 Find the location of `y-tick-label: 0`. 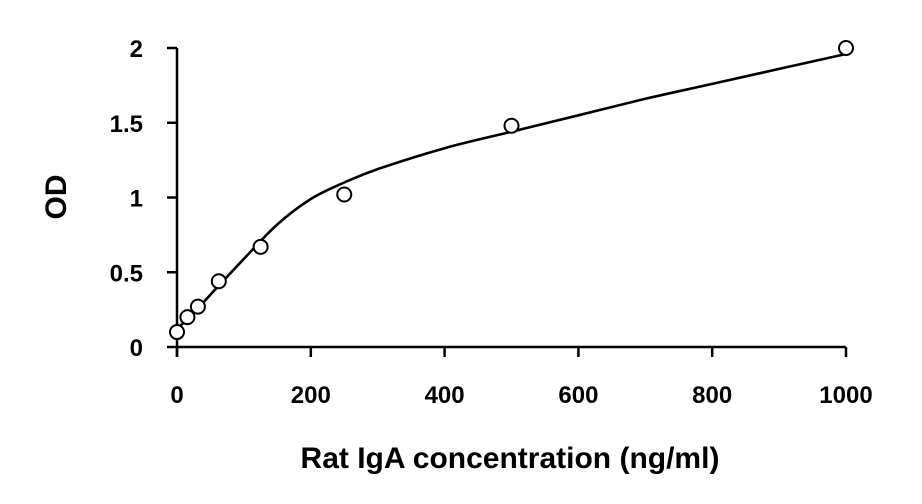

y-tick-label: 0 is located at coordinates (136, 348).